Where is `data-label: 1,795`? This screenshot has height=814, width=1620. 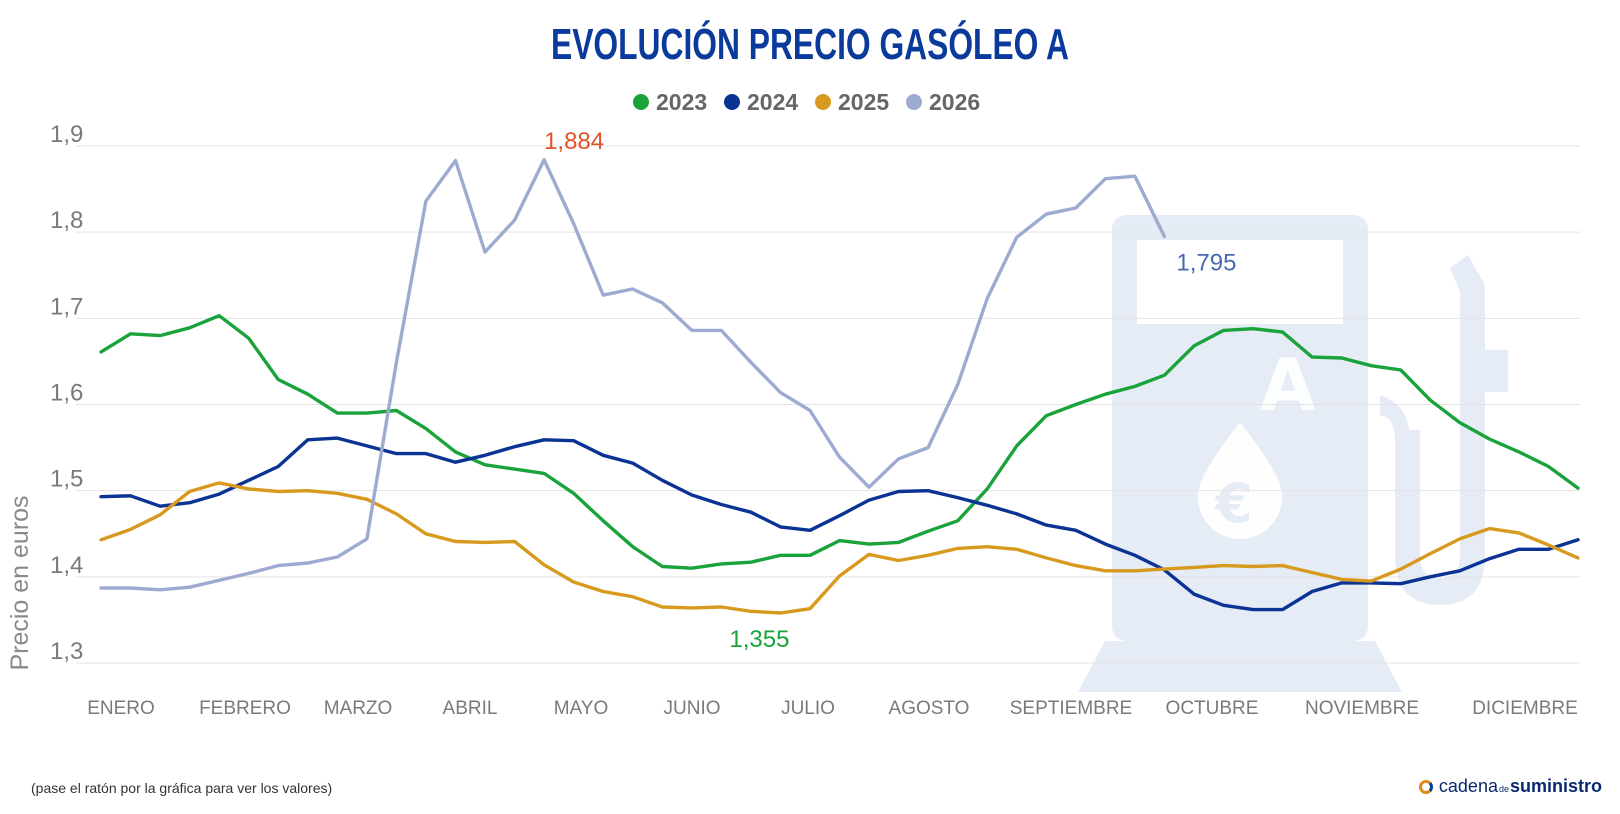 data-label: 1,795 is located at coordinates (1206, 262).